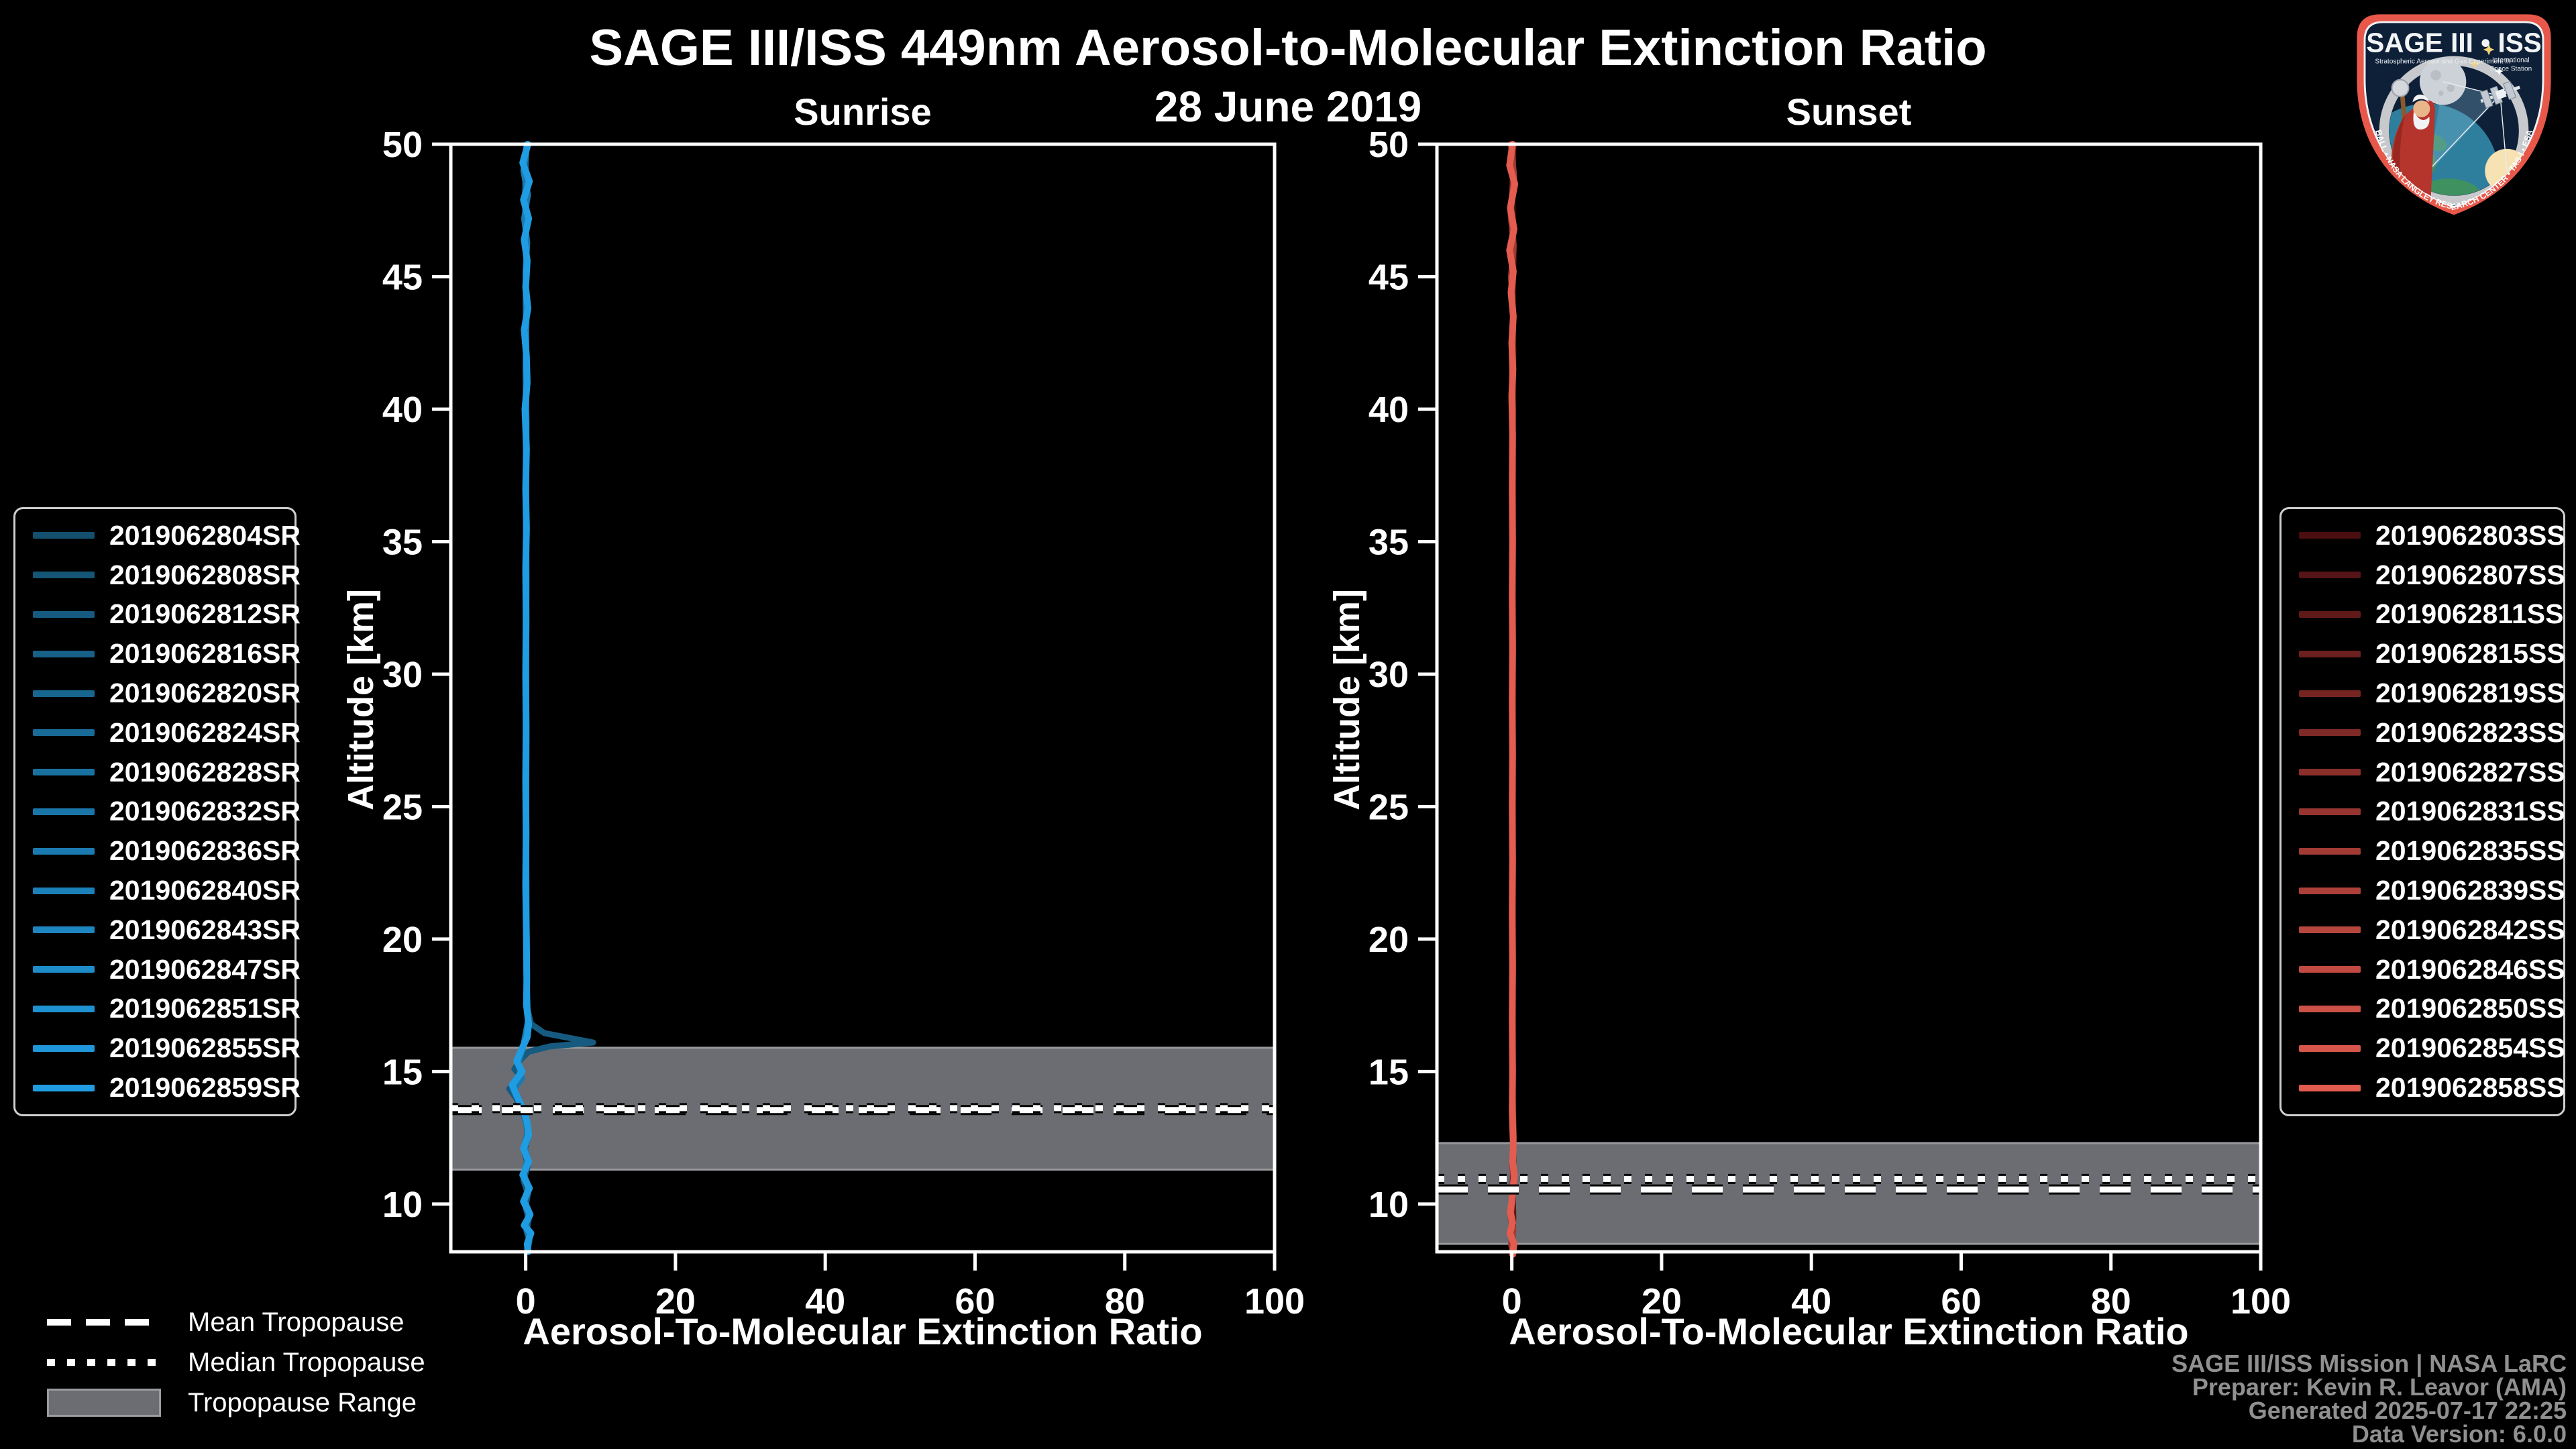 The height and width of the screenshot is (1449, 2576). Describe the element at coordinates (521, 698) in the screenshot. I see `profile-curve` at that location.